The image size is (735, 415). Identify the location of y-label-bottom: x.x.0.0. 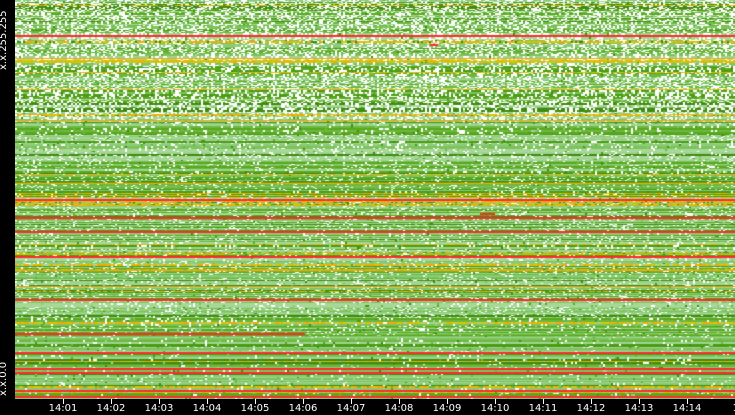
(4, 378).